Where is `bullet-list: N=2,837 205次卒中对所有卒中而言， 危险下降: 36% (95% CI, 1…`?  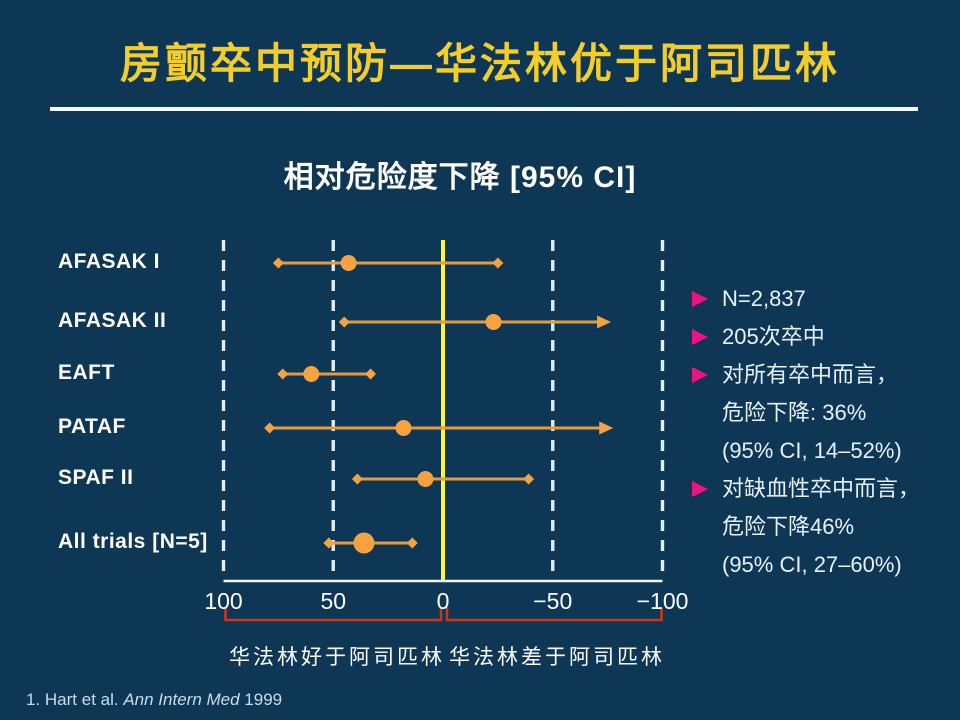
bullet-list: N=2,837 205次卒中对所有卒中而言， 危险下降: 36% (95% CI, 1… is located at coordinates (826, 432).